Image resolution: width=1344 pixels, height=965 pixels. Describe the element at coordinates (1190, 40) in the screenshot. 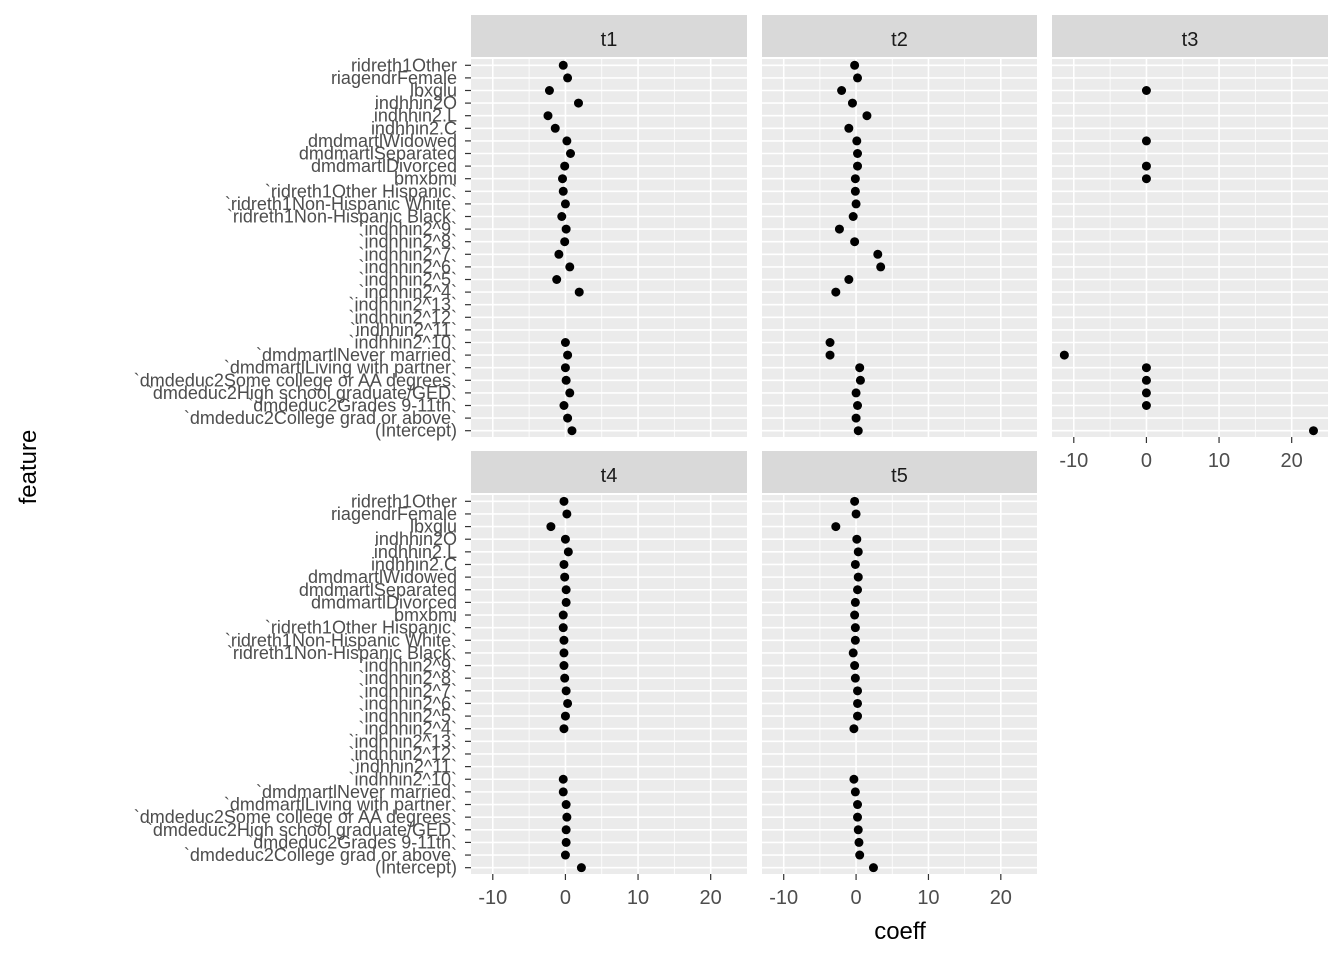

I see `facet-strip-label: t3` at that location.